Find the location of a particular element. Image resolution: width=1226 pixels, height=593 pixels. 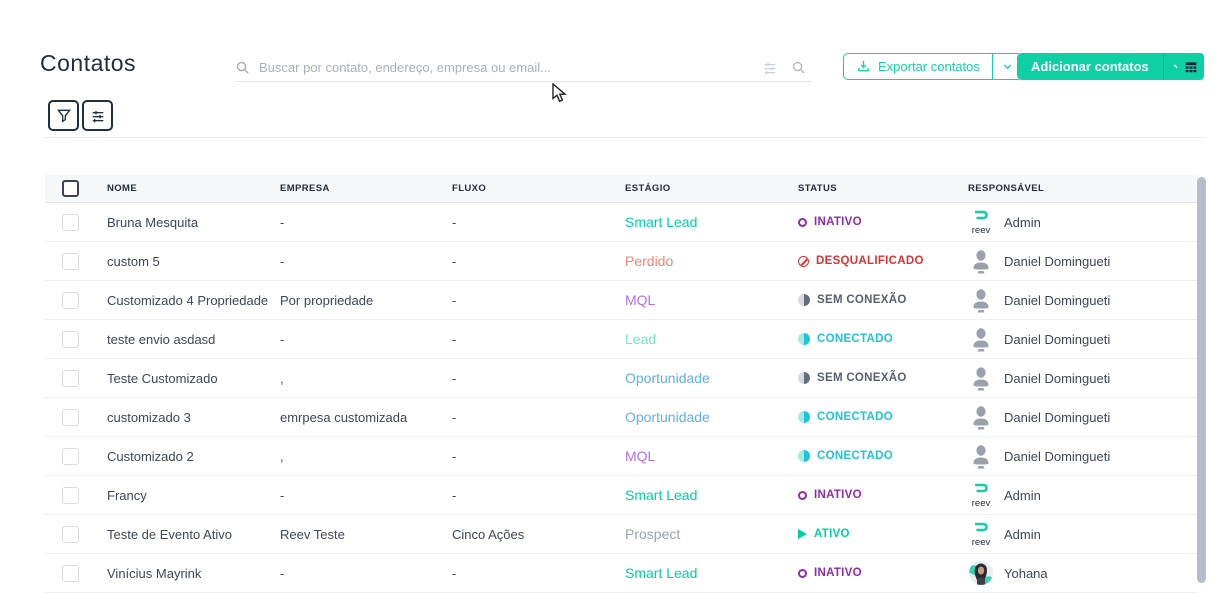

column-header-empresa: EMPRESA is located at coordinates (305, 188).